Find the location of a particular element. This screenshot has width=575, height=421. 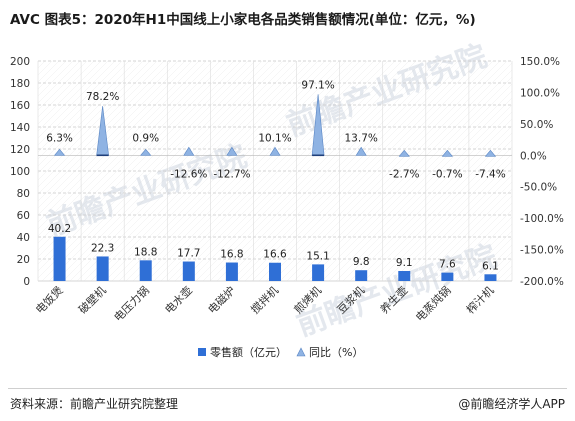

bar-豆浆机 is located at coordinates (361, 275).